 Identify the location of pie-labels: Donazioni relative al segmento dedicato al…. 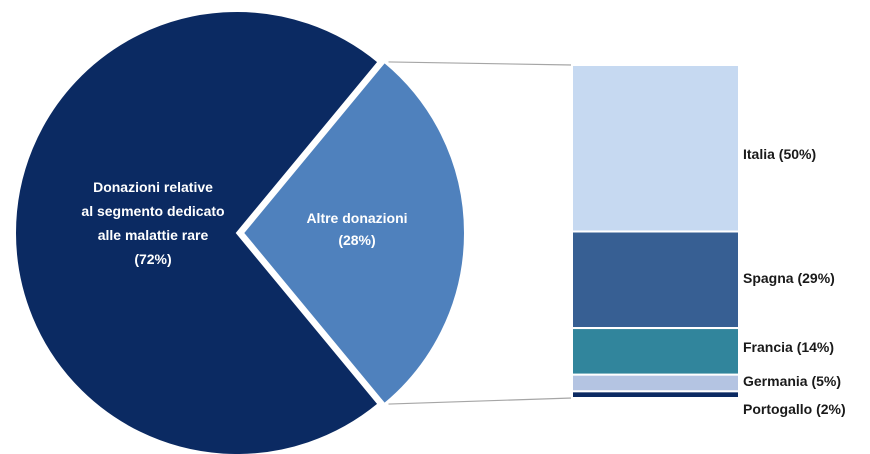
(244, 223).